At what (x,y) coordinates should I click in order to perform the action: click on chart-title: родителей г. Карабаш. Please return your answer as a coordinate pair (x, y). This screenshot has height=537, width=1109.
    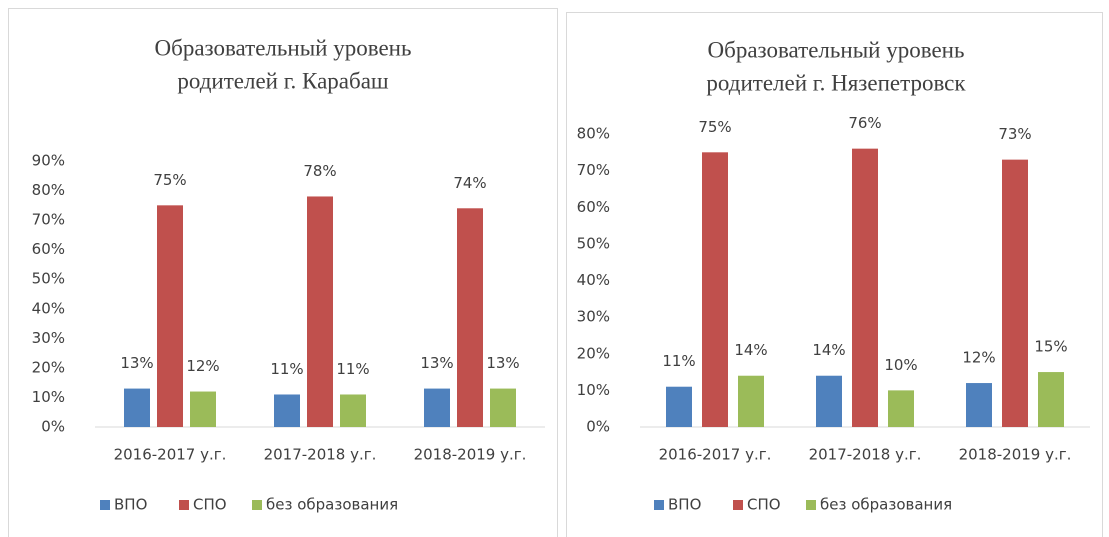
    Looking at the image, I should click on (283, 80).